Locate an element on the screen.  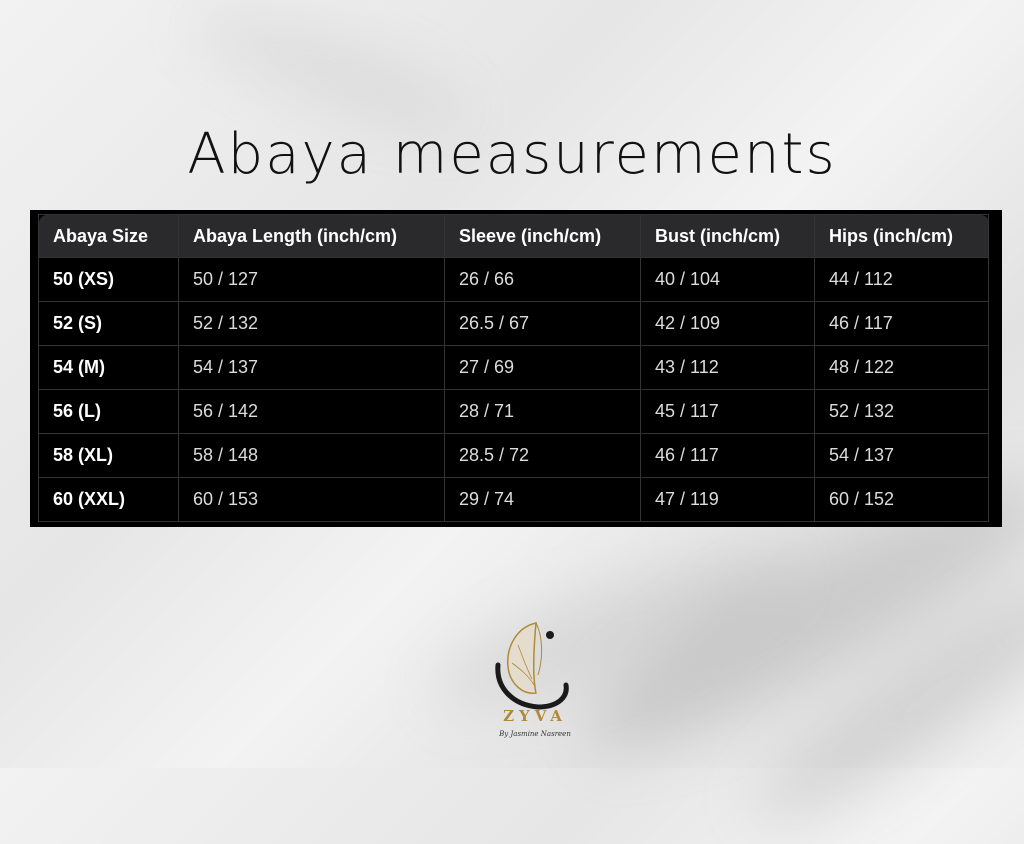
cell-hips: 54 / 137 is located at coordinates (901, 455).